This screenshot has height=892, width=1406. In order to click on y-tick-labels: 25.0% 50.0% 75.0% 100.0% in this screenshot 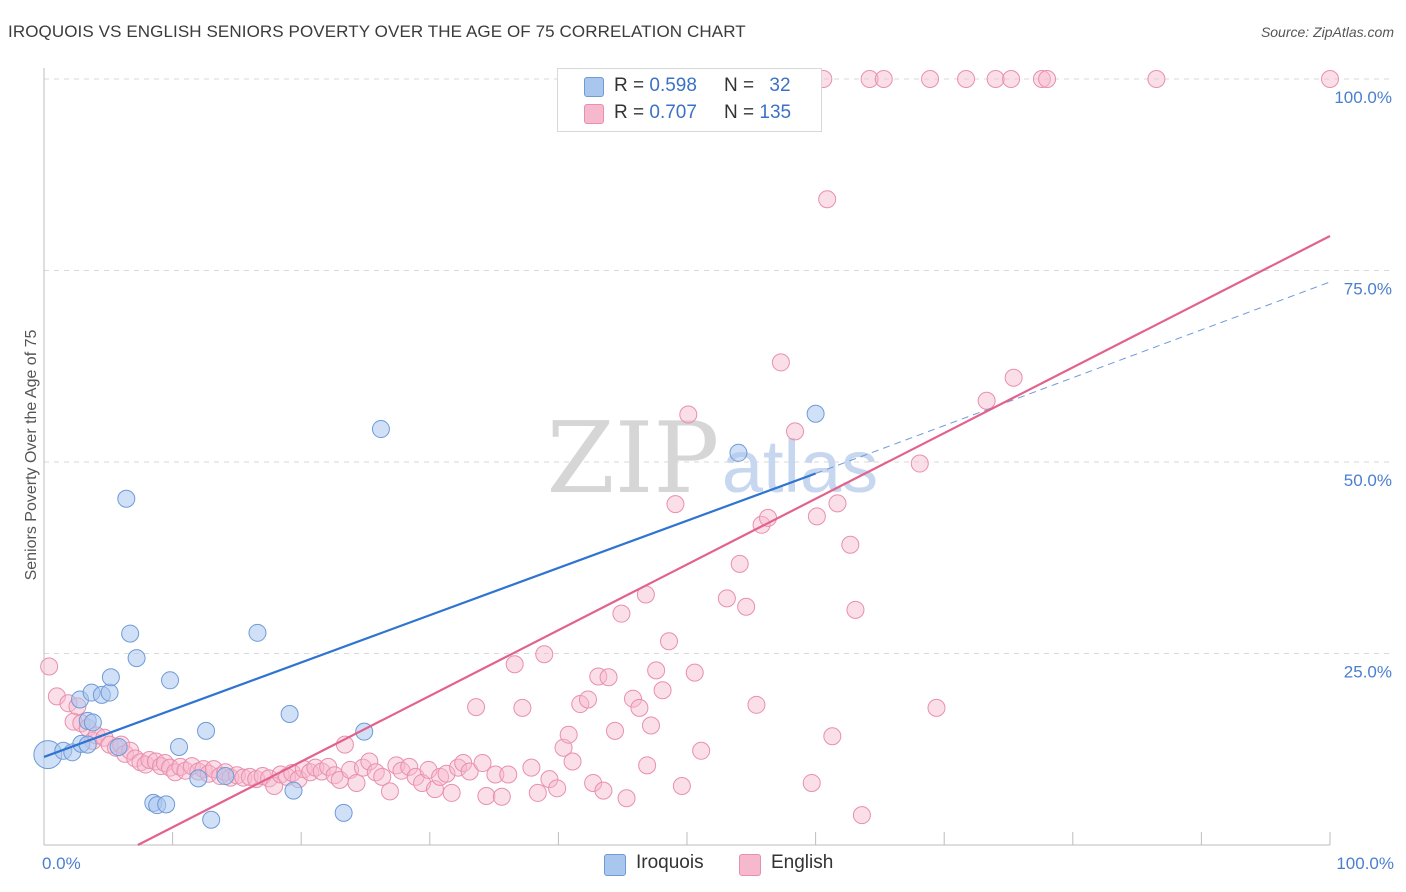, I will do `click(1363, 385)`.